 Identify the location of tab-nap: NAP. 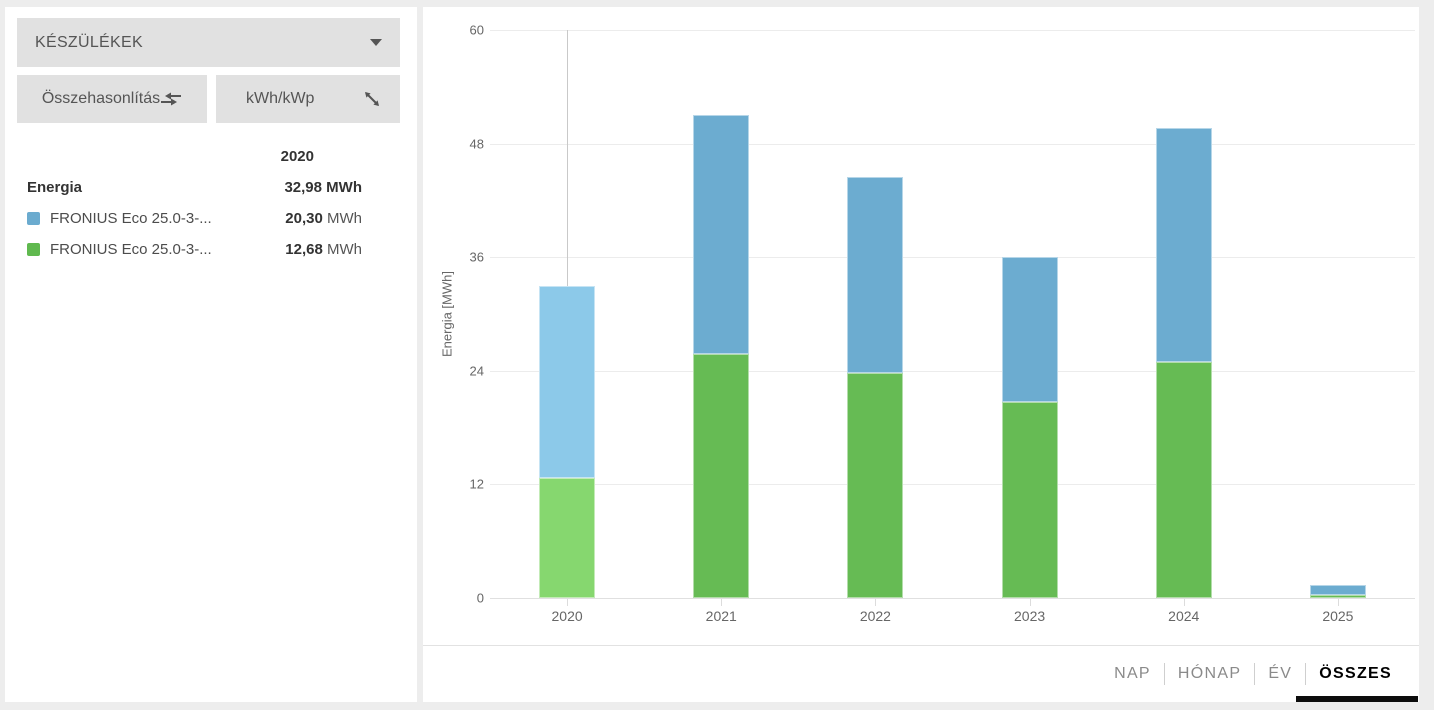
(1132, 674).